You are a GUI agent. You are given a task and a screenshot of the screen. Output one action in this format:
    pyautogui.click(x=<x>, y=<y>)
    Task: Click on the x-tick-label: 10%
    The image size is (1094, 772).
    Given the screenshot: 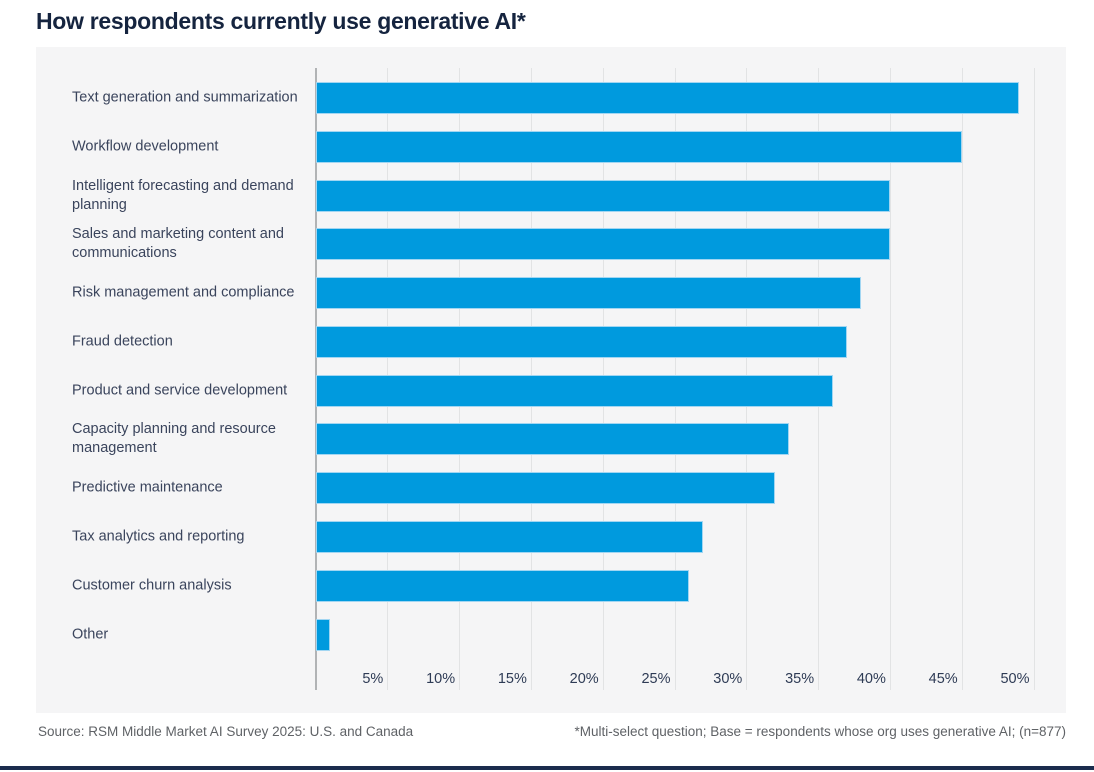 What is the action you would take?
    pyautogui.click(x=441, y=679)
    